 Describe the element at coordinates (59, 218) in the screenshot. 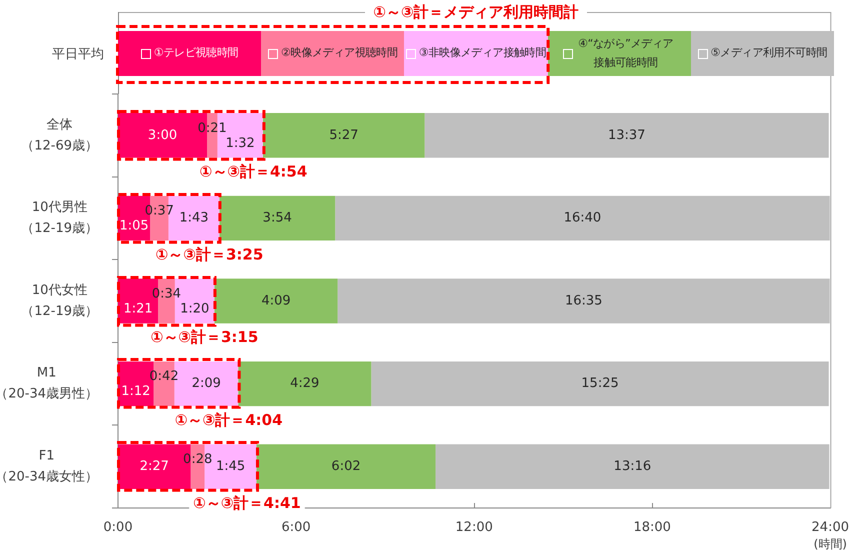

I see `y-tick-label: 10代男性（12-19歳）` at that location.